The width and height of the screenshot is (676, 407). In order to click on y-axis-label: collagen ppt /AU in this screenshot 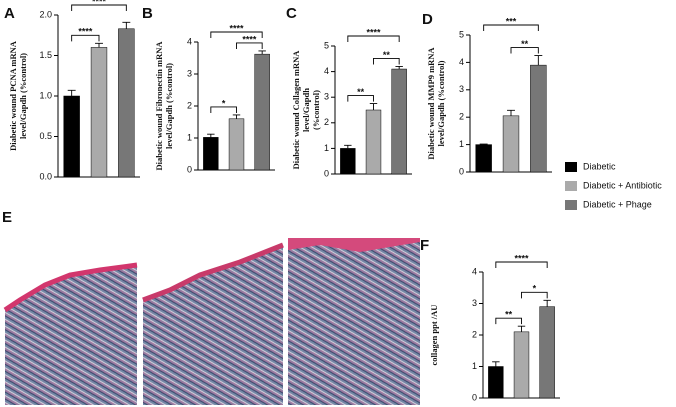, I will do `click(434, 335)`.